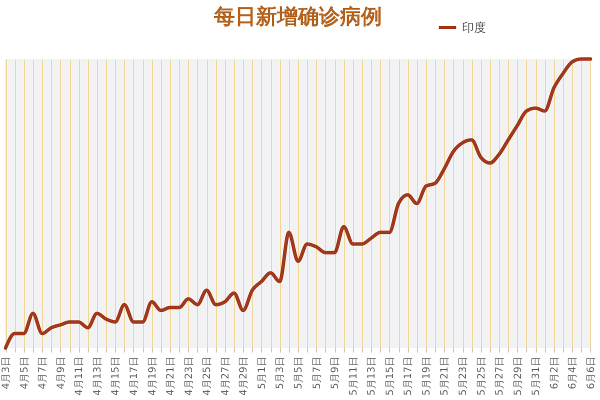 The image size is (600, 400). I want to click on x-tick-label: 4月27日, so click(226, 376).